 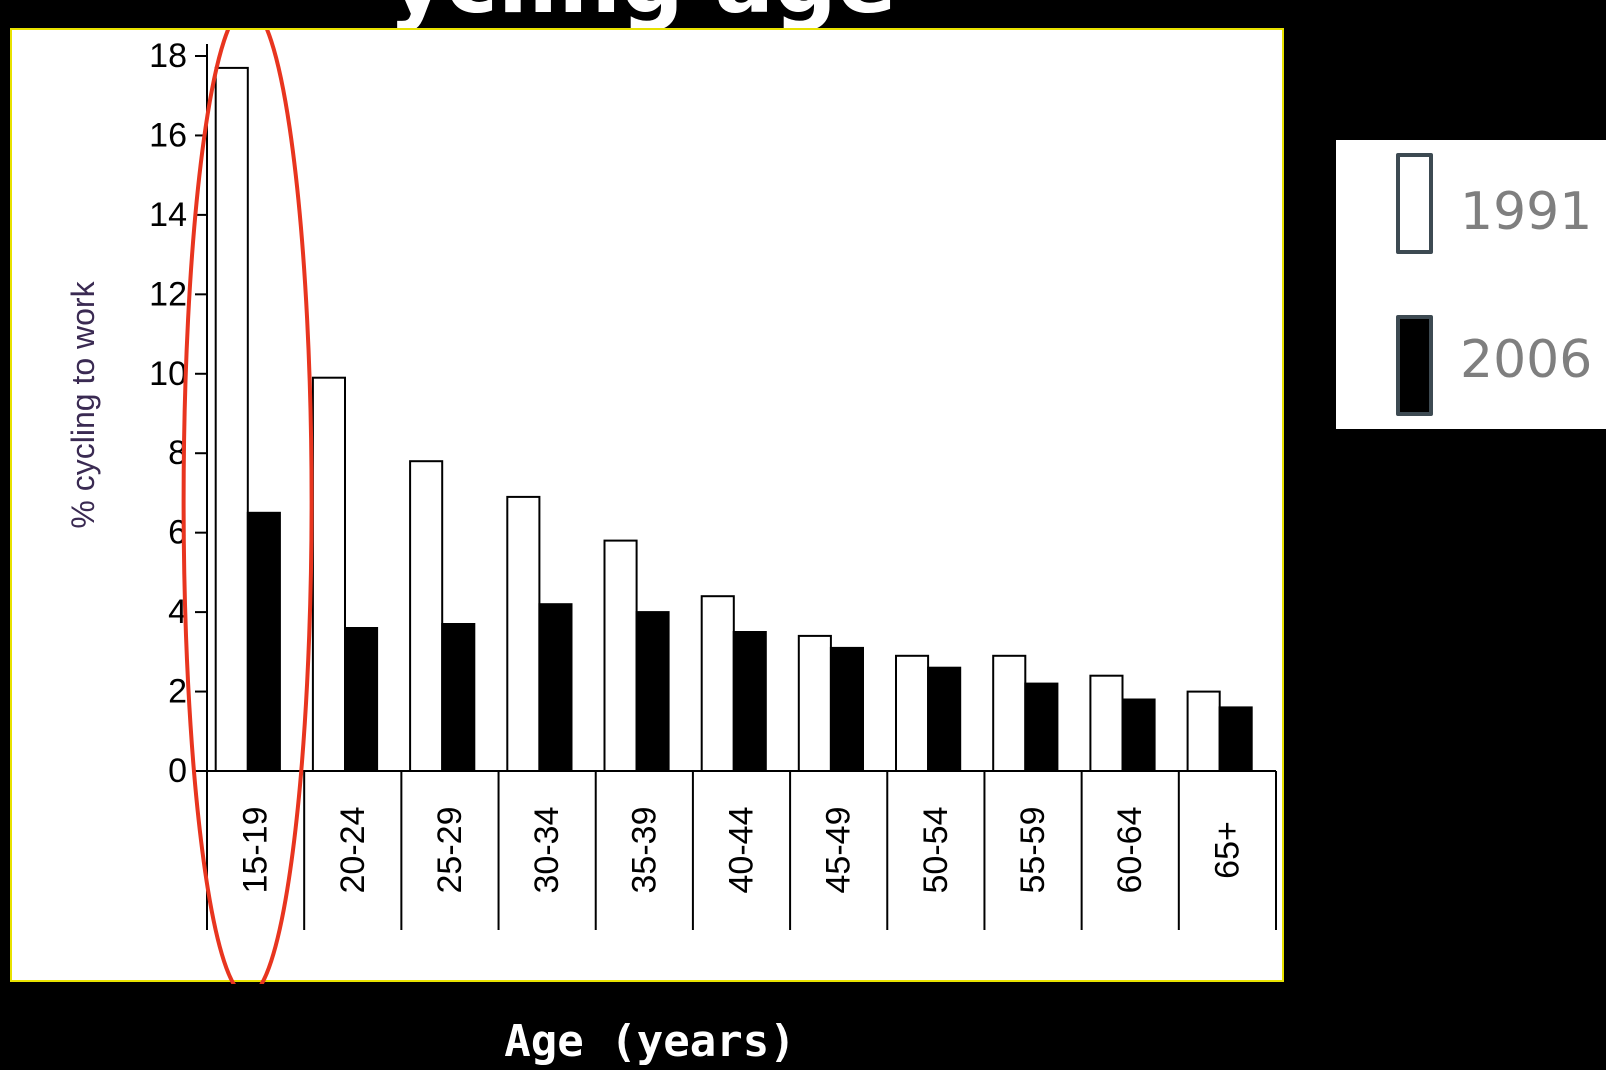 I want to click on x-tick-label: 25-29, so click(x=450, y=850).